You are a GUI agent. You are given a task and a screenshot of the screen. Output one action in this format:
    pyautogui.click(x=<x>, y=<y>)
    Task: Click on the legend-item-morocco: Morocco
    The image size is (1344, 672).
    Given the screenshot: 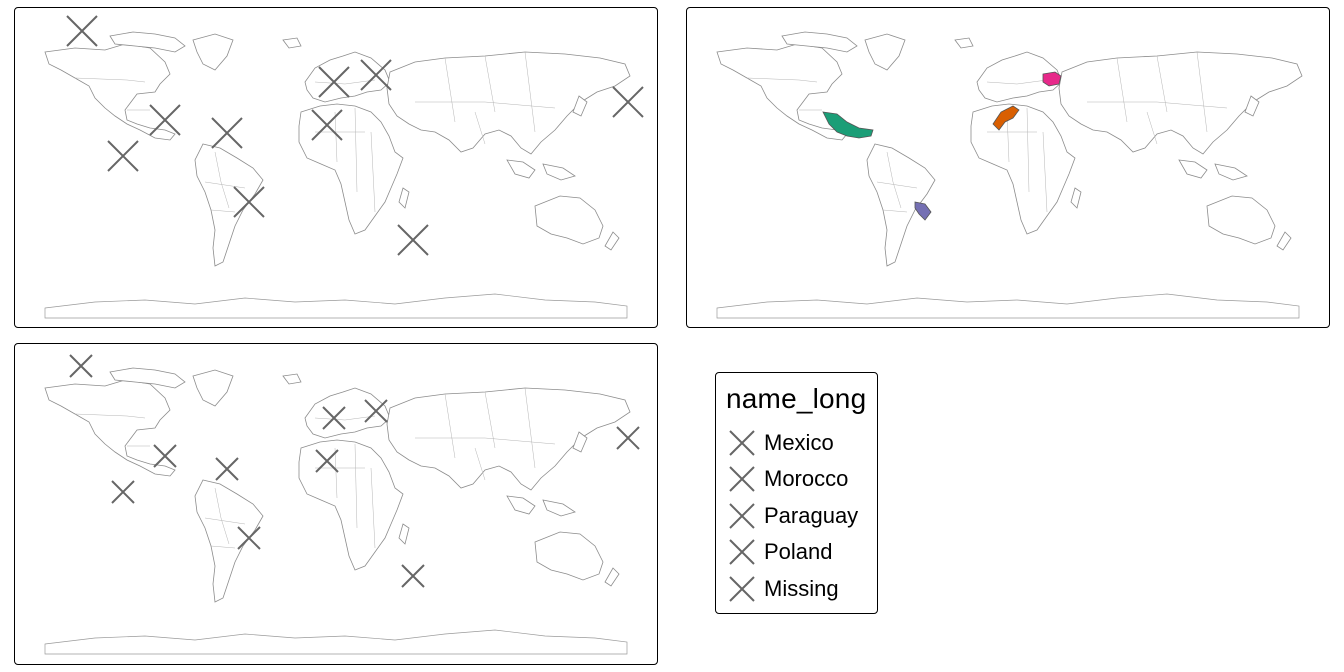 What is the action you would take?
    pyautogui.click(x=801, y=479)
    